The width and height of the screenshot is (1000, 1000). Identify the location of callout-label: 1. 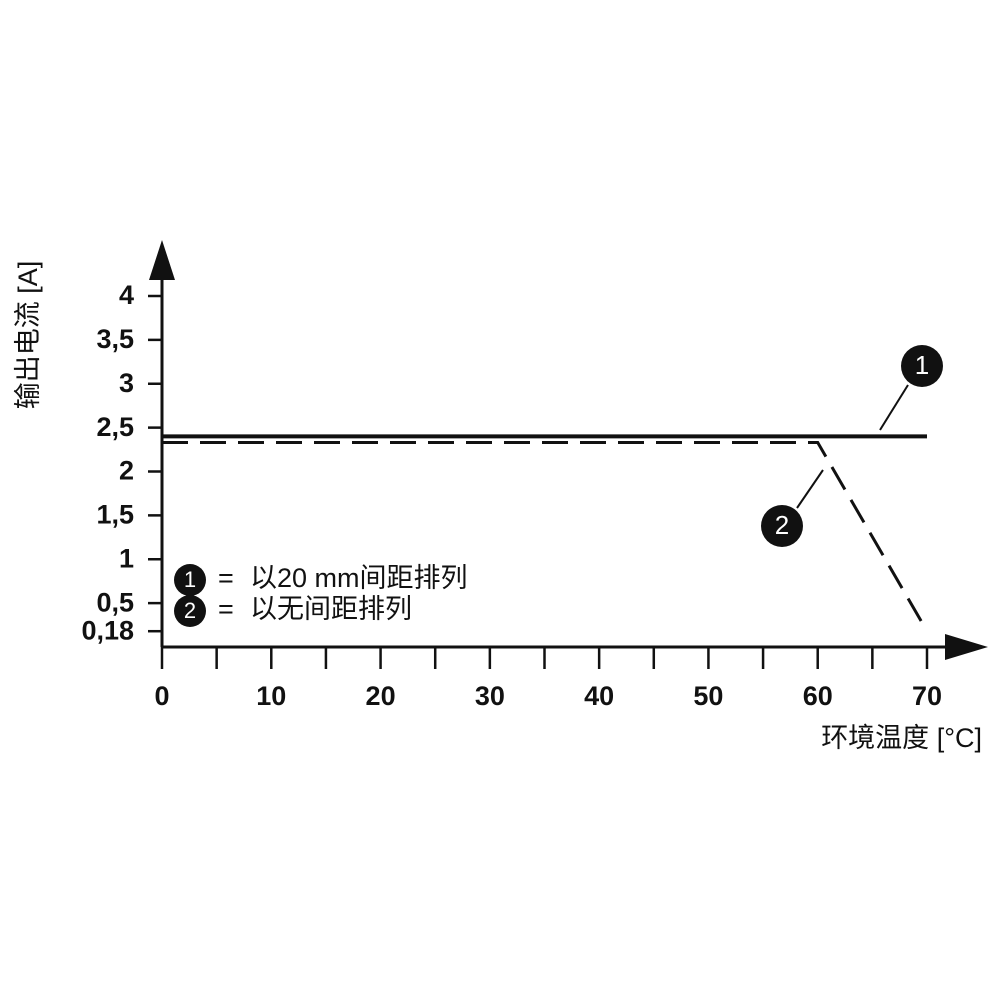
(922, 365).